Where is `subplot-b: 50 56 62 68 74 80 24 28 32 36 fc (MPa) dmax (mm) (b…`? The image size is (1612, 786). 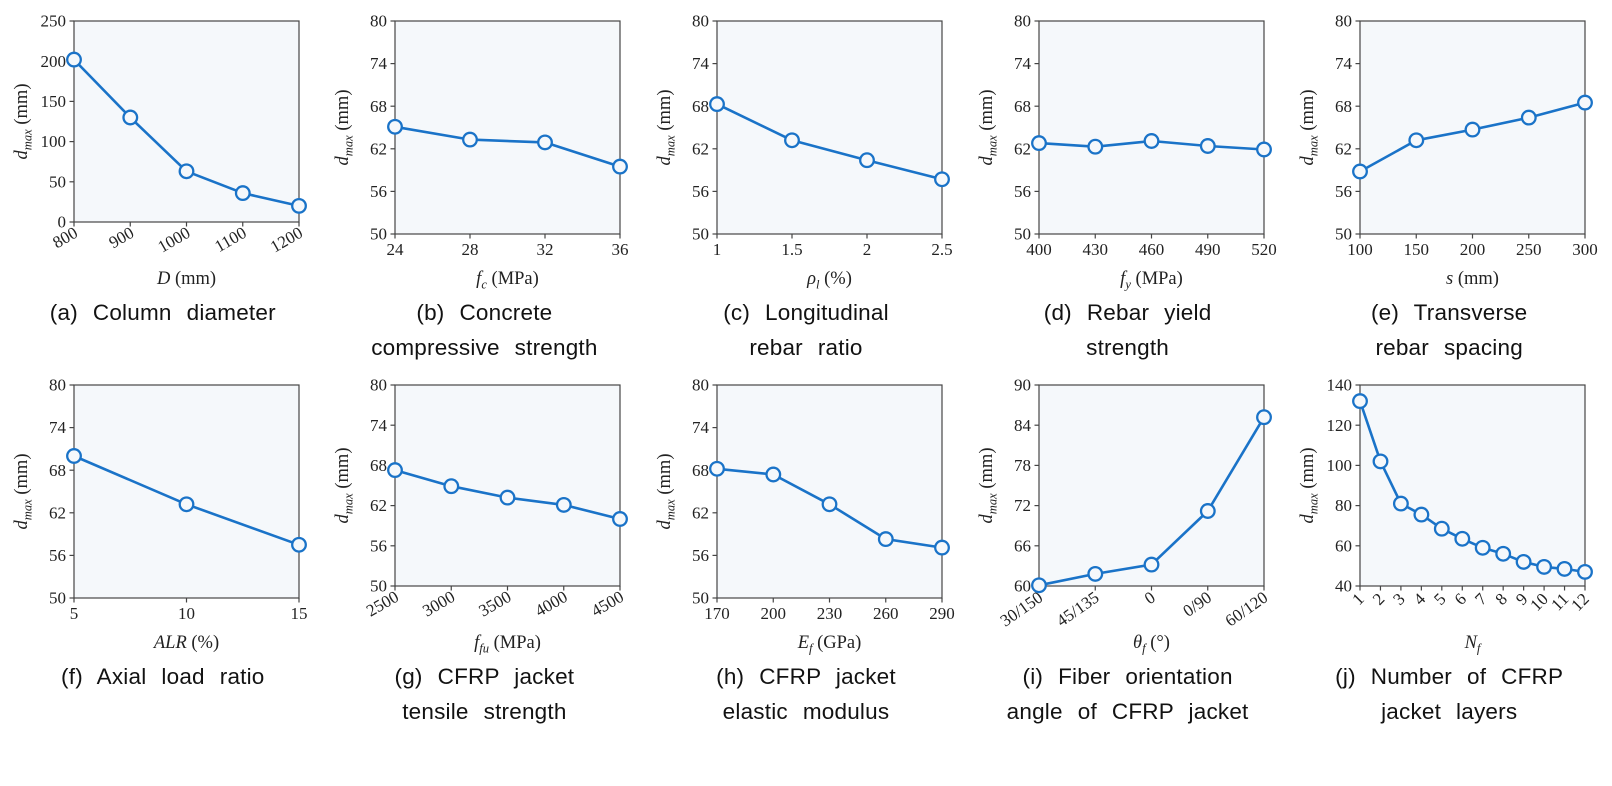
subplot-b: 50 56 62 68 74 80 24 28 32 36 fc (MPa) dmax (mm) (b… is located at coordinates (485, 187).